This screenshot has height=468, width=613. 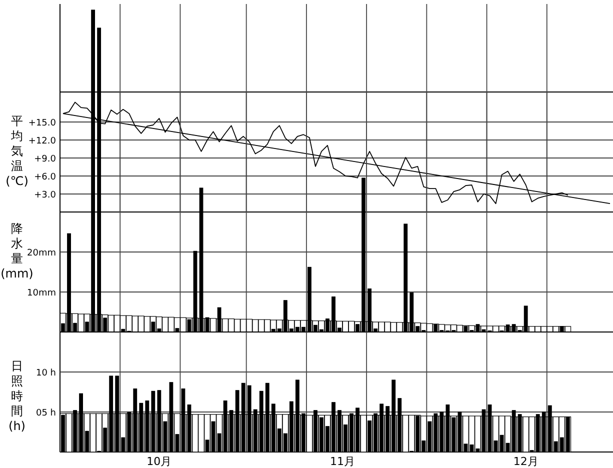 I want to click on y-tick-label: 20mm, so click(x=41, y=253).